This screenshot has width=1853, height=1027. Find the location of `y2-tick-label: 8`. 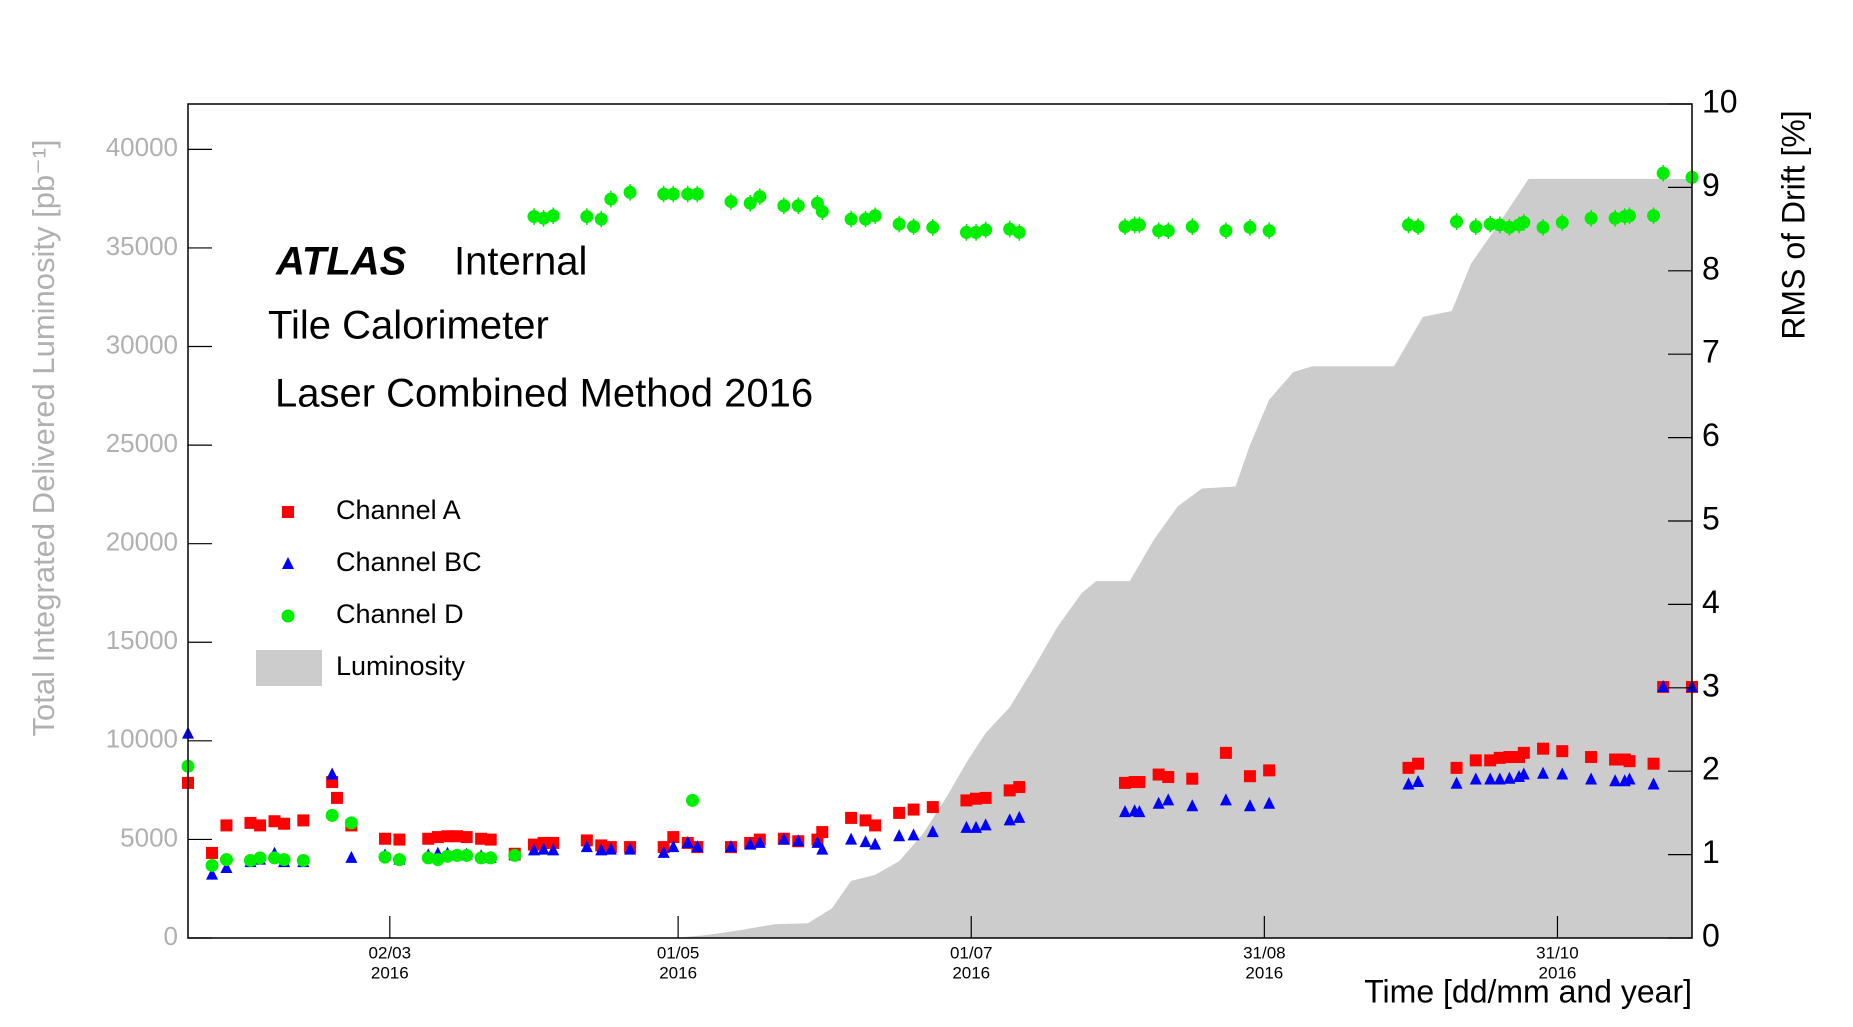

y2-tick-label: 8 is located at coordinates (1711, 268).